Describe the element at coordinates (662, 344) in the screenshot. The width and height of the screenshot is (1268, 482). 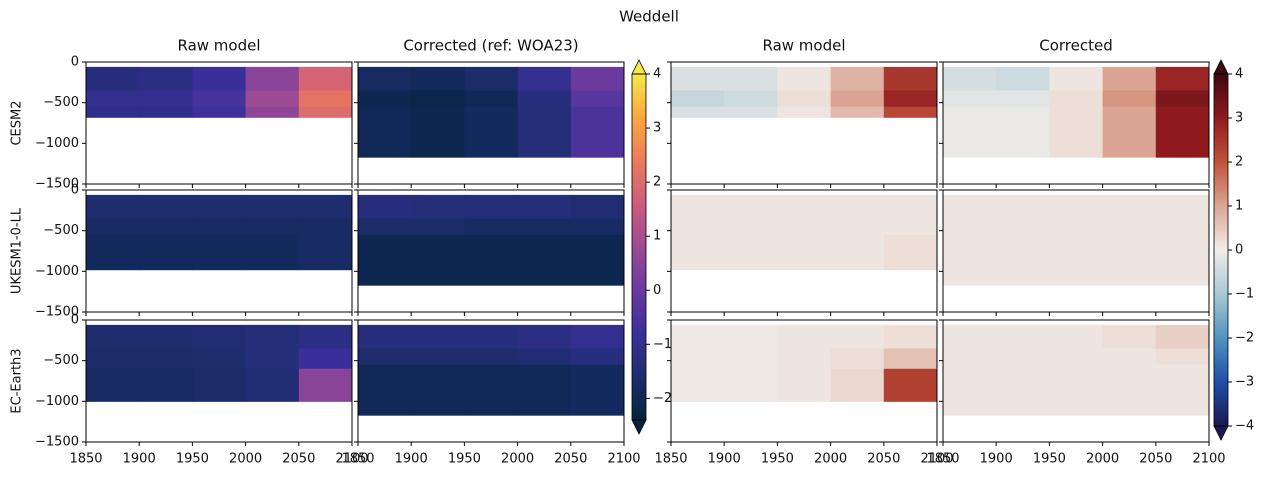
I see `colorbar-tick-label: −1` at that location.